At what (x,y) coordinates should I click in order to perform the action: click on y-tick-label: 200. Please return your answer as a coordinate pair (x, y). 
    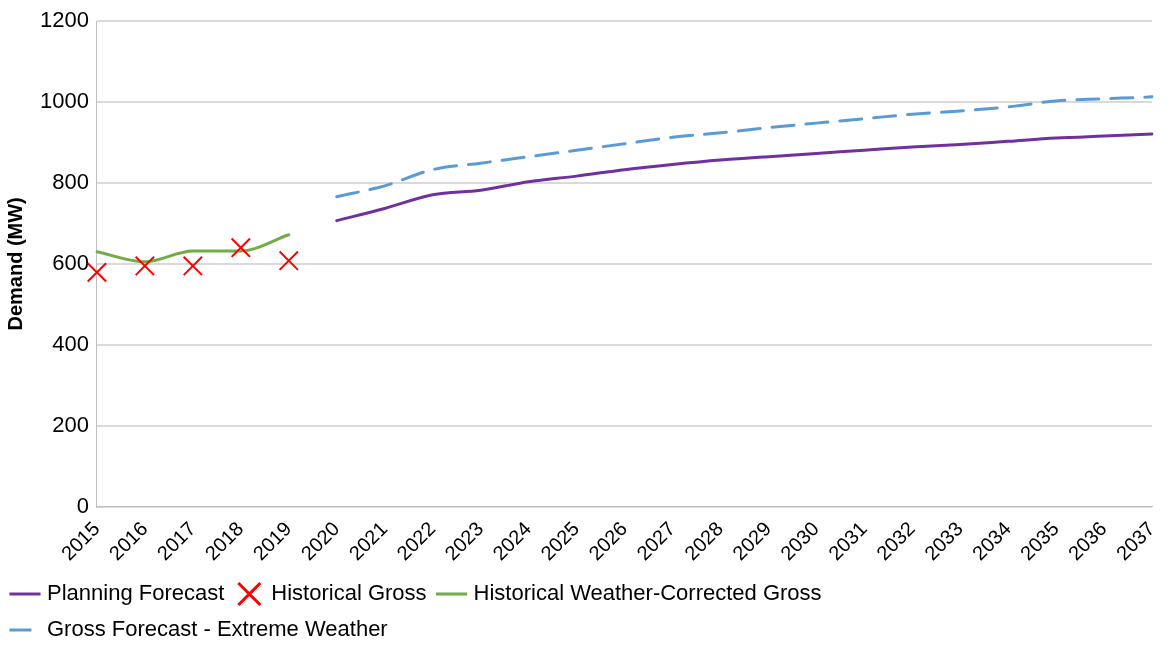
    Looking at the image, I should click on (70, 424).